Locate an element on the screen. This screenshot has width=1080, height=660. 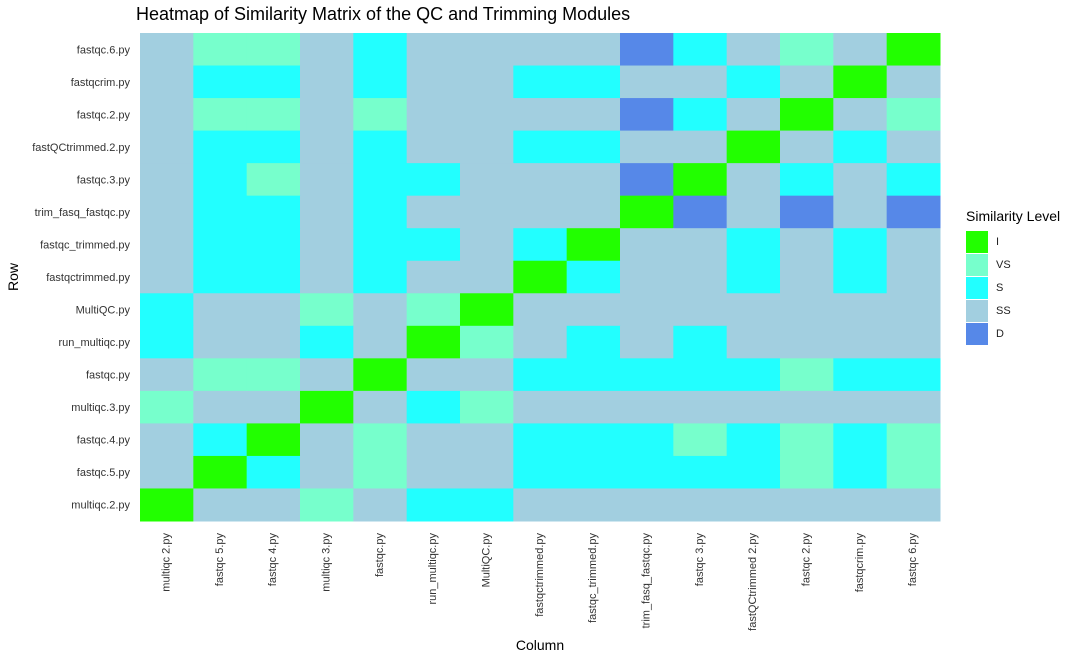
legend-label: VS is located at coordinates (1003, 264).